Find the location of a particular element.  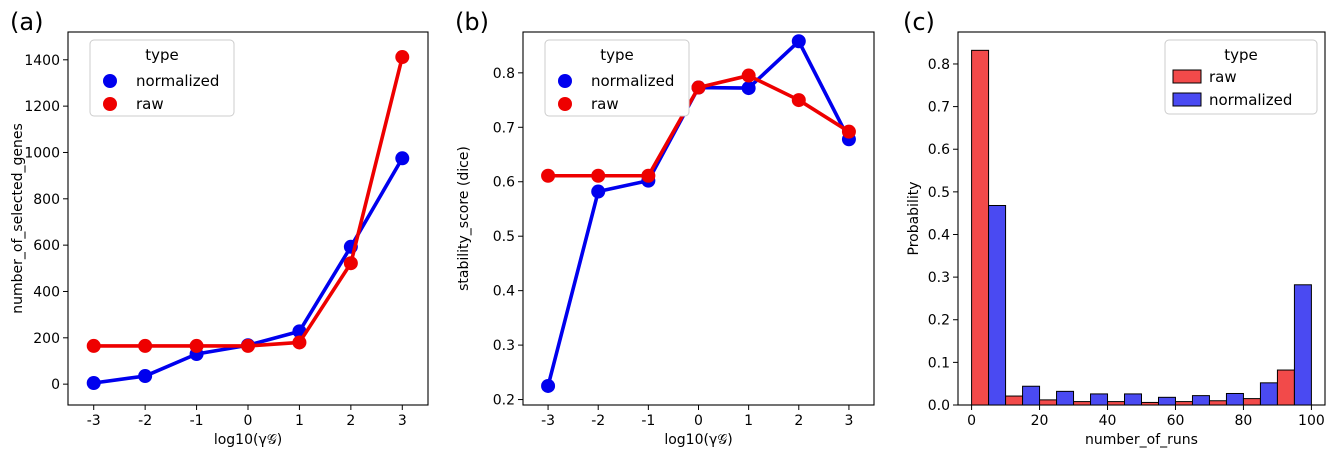

y-tick-label: 0 is located at coordinates (55, 385).